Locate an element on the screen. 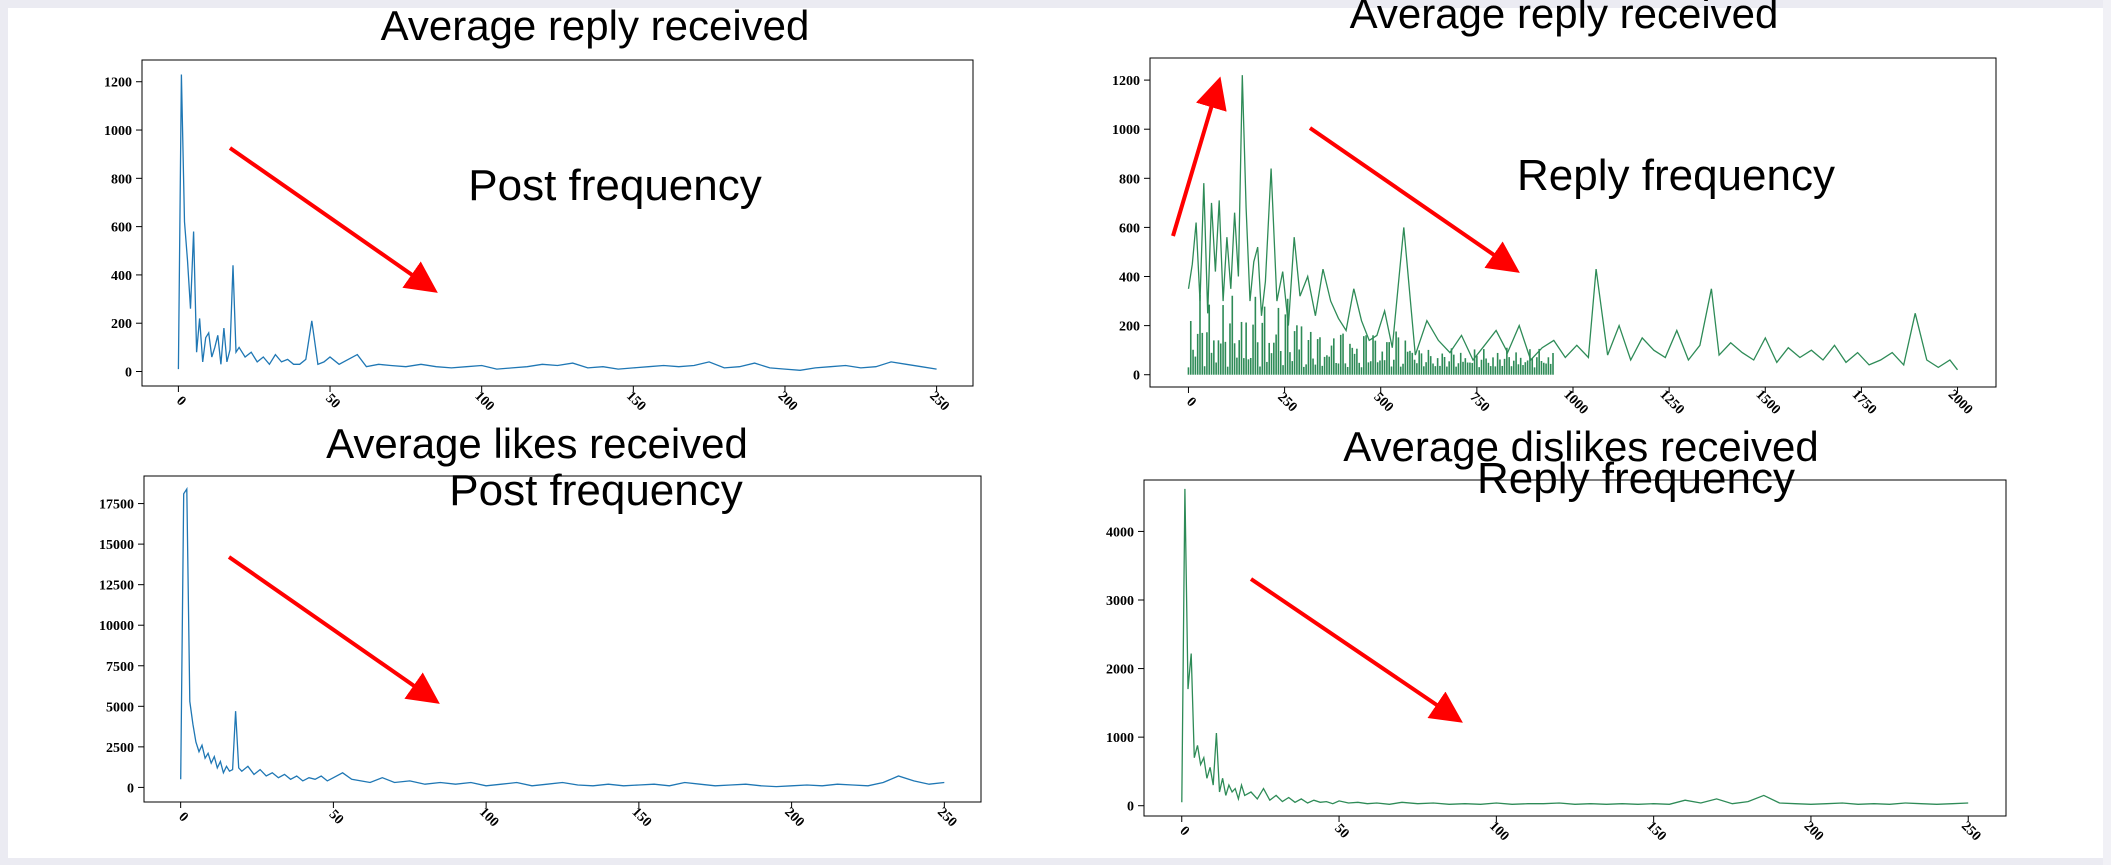 The height and width of the screenshot is (865, 2111). chart-title: Average dislikes received is located at coordinates (1580, 446).